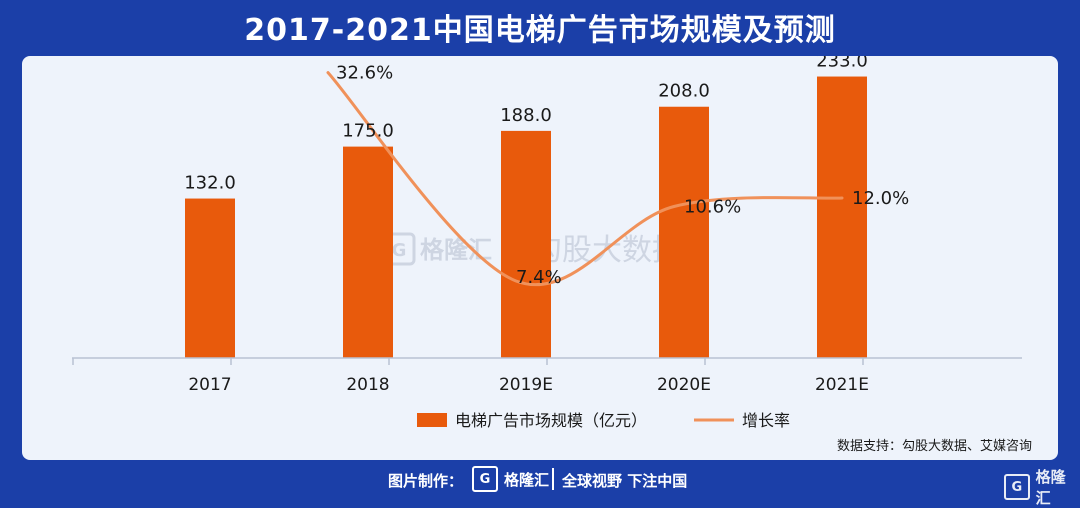  I want to click on x-axis-labels: 2017 2018 2019E 2020E 2021E, so click(528, 385).